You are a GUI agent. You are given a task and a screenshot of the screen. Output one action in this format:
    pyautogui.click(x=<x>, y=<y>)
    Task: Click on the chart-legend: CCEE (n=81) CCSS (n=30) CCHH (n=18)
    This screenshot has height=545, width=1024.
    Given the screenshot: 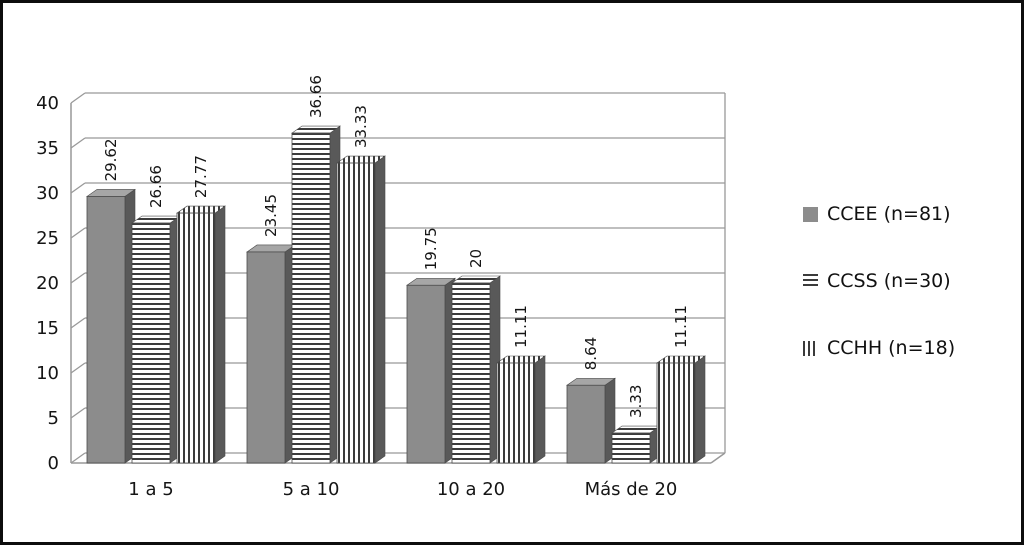 What is the action you would take?
    pyautogui.click(x=879, y=281)
    